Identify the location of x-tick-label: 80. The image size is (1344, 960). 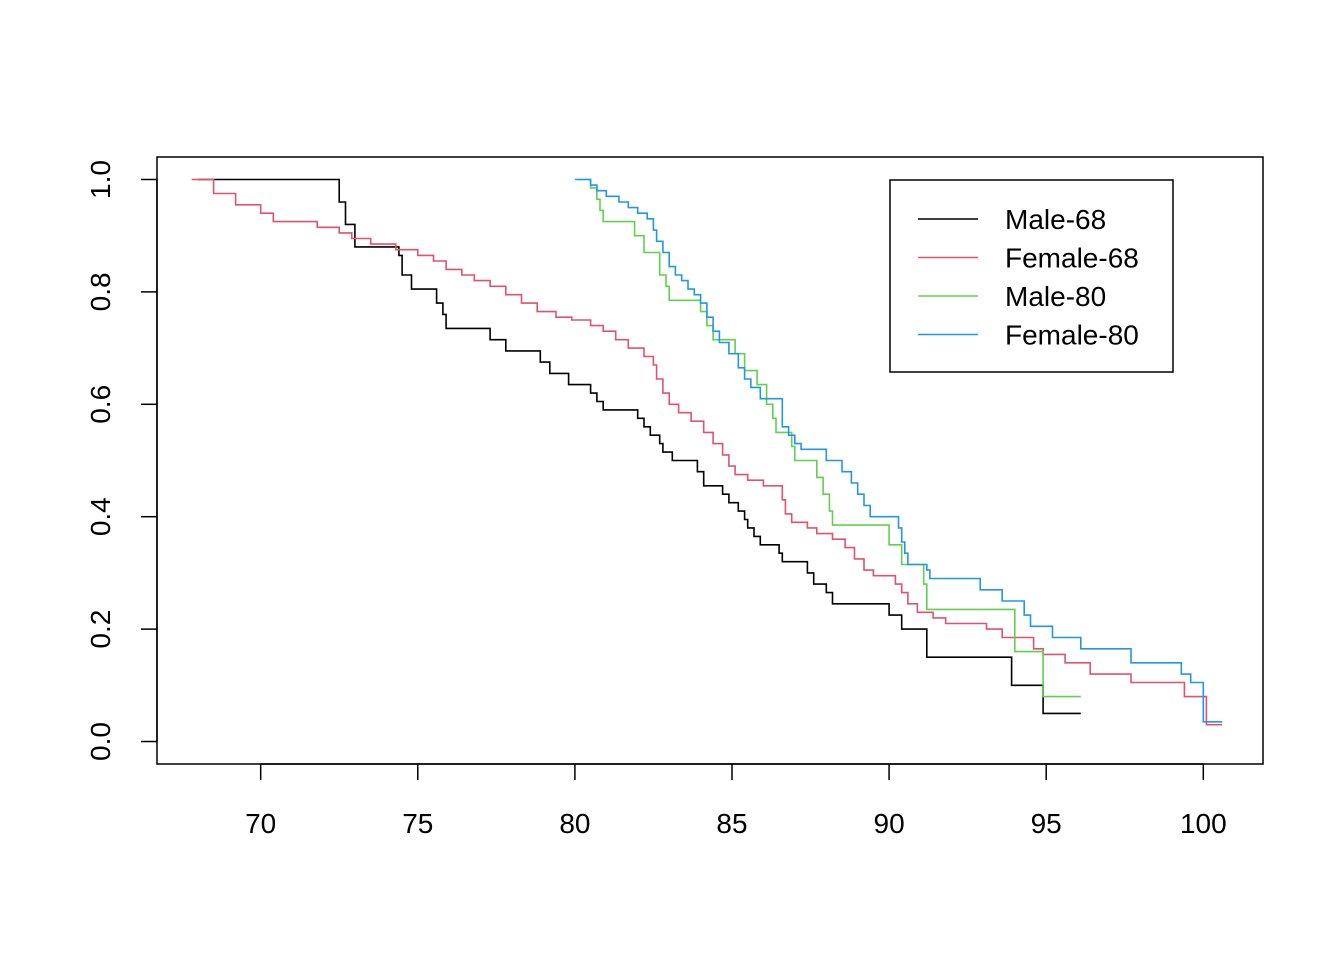
(574, 823).